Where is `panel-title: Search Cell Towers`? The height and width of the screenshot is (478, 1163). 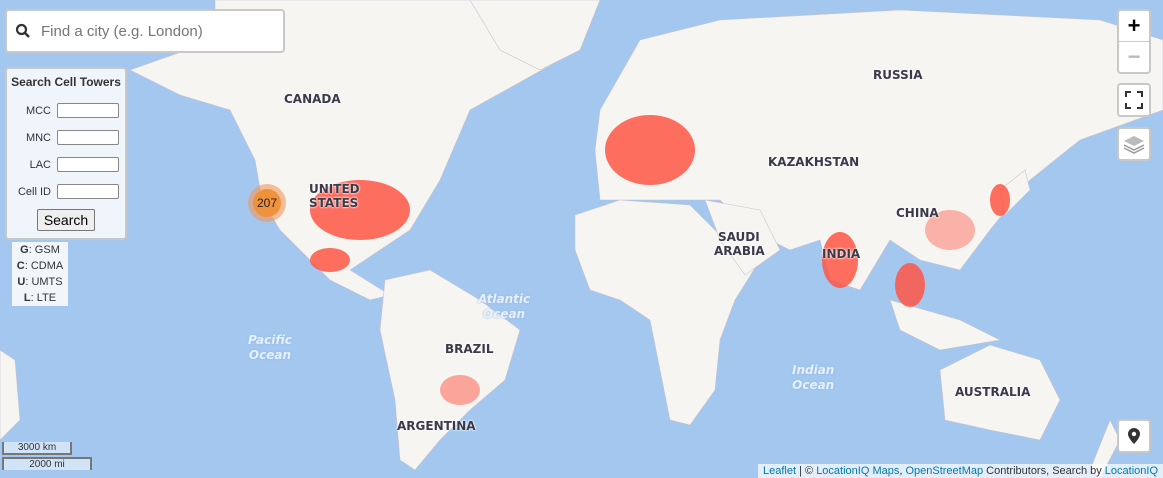 panel-title: Search Cell Towers is located at coordinates (66, 82).